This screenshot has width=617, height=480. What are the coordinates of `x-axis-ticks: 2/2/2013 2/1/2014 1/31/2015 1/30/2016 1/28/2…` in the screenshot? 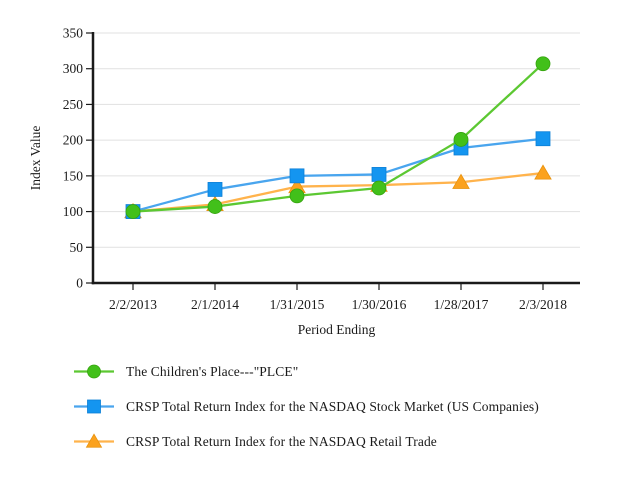 It's located at (338, 298).